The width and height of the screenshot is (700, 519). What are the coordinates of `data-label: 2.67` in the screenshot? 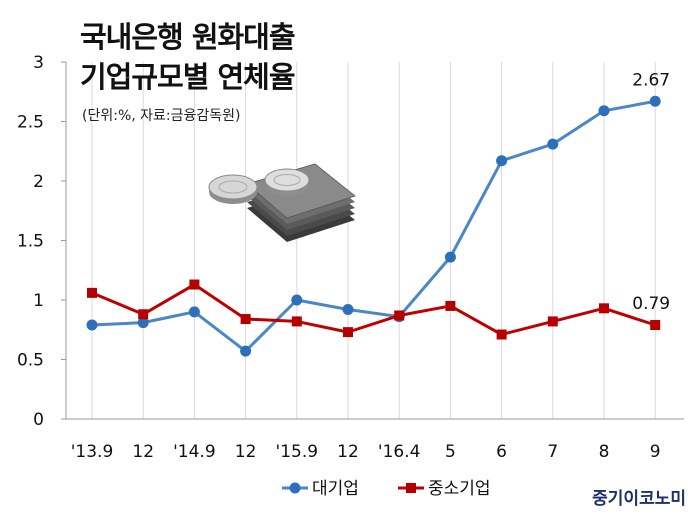 It's located at (651, 80).